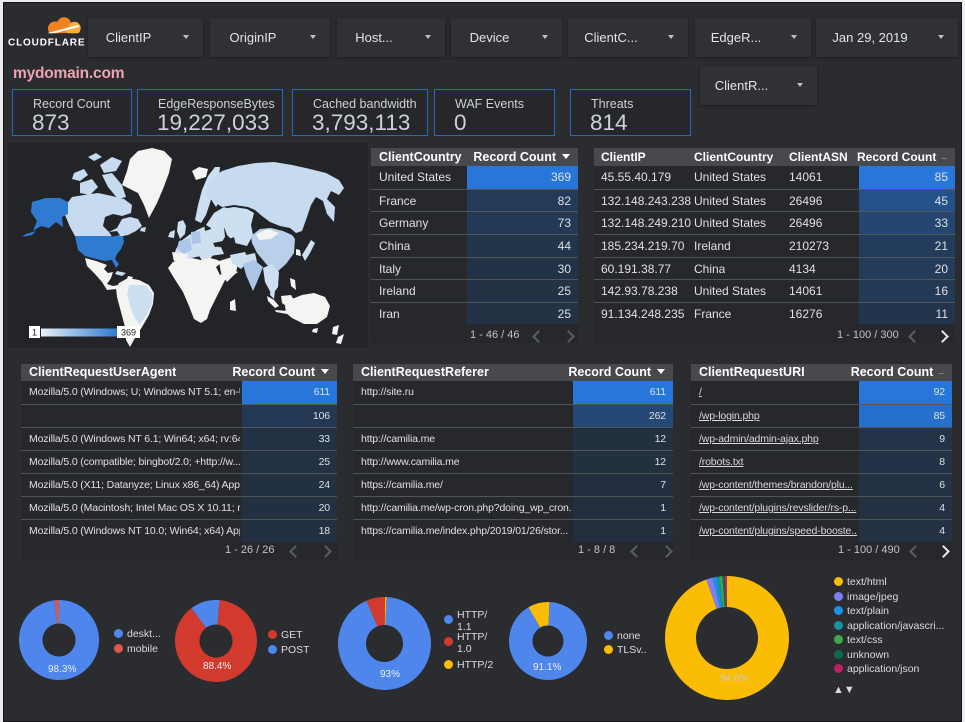 This screenshot has height=722, width=965. What do you see at coordinates (128, 333) in the screenshot?
I see `svg-text: 369` at bounding box center [128, 333].